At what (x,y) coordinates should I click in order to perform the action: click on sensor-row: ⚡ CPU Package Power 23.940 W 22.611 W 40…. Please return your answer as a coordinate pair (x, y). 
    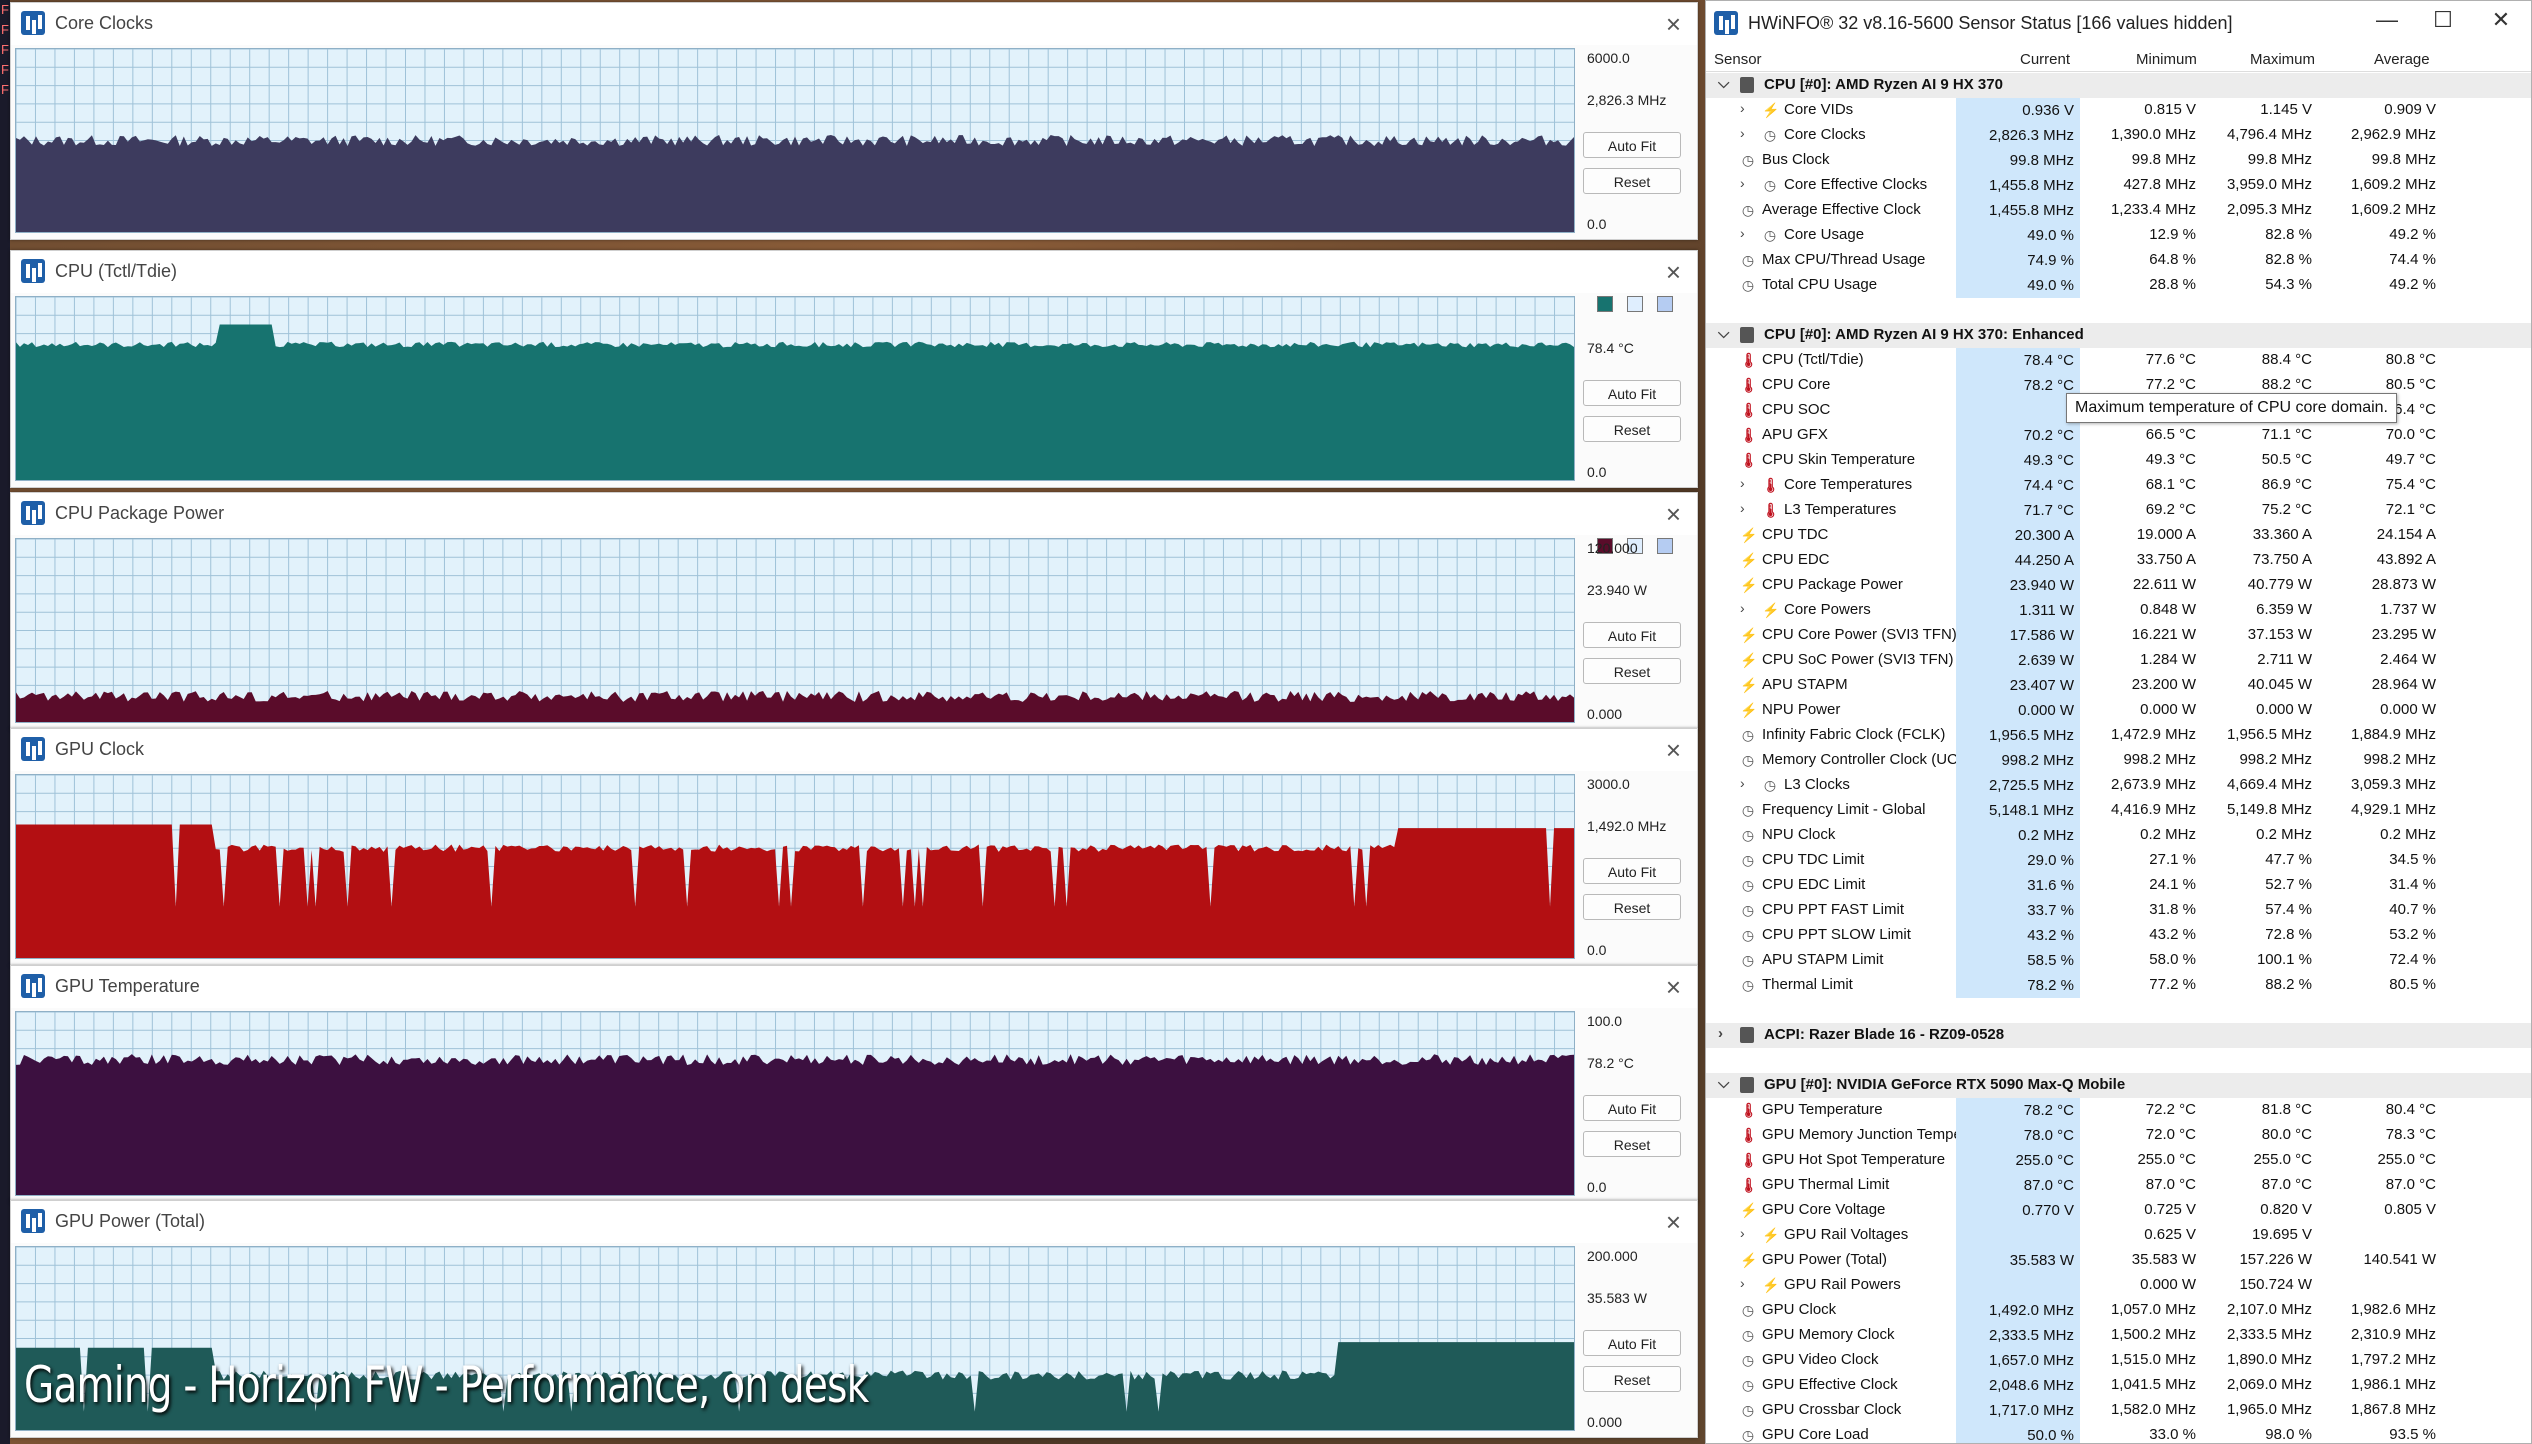
    Looking at the image, I should click on (2118, 585).